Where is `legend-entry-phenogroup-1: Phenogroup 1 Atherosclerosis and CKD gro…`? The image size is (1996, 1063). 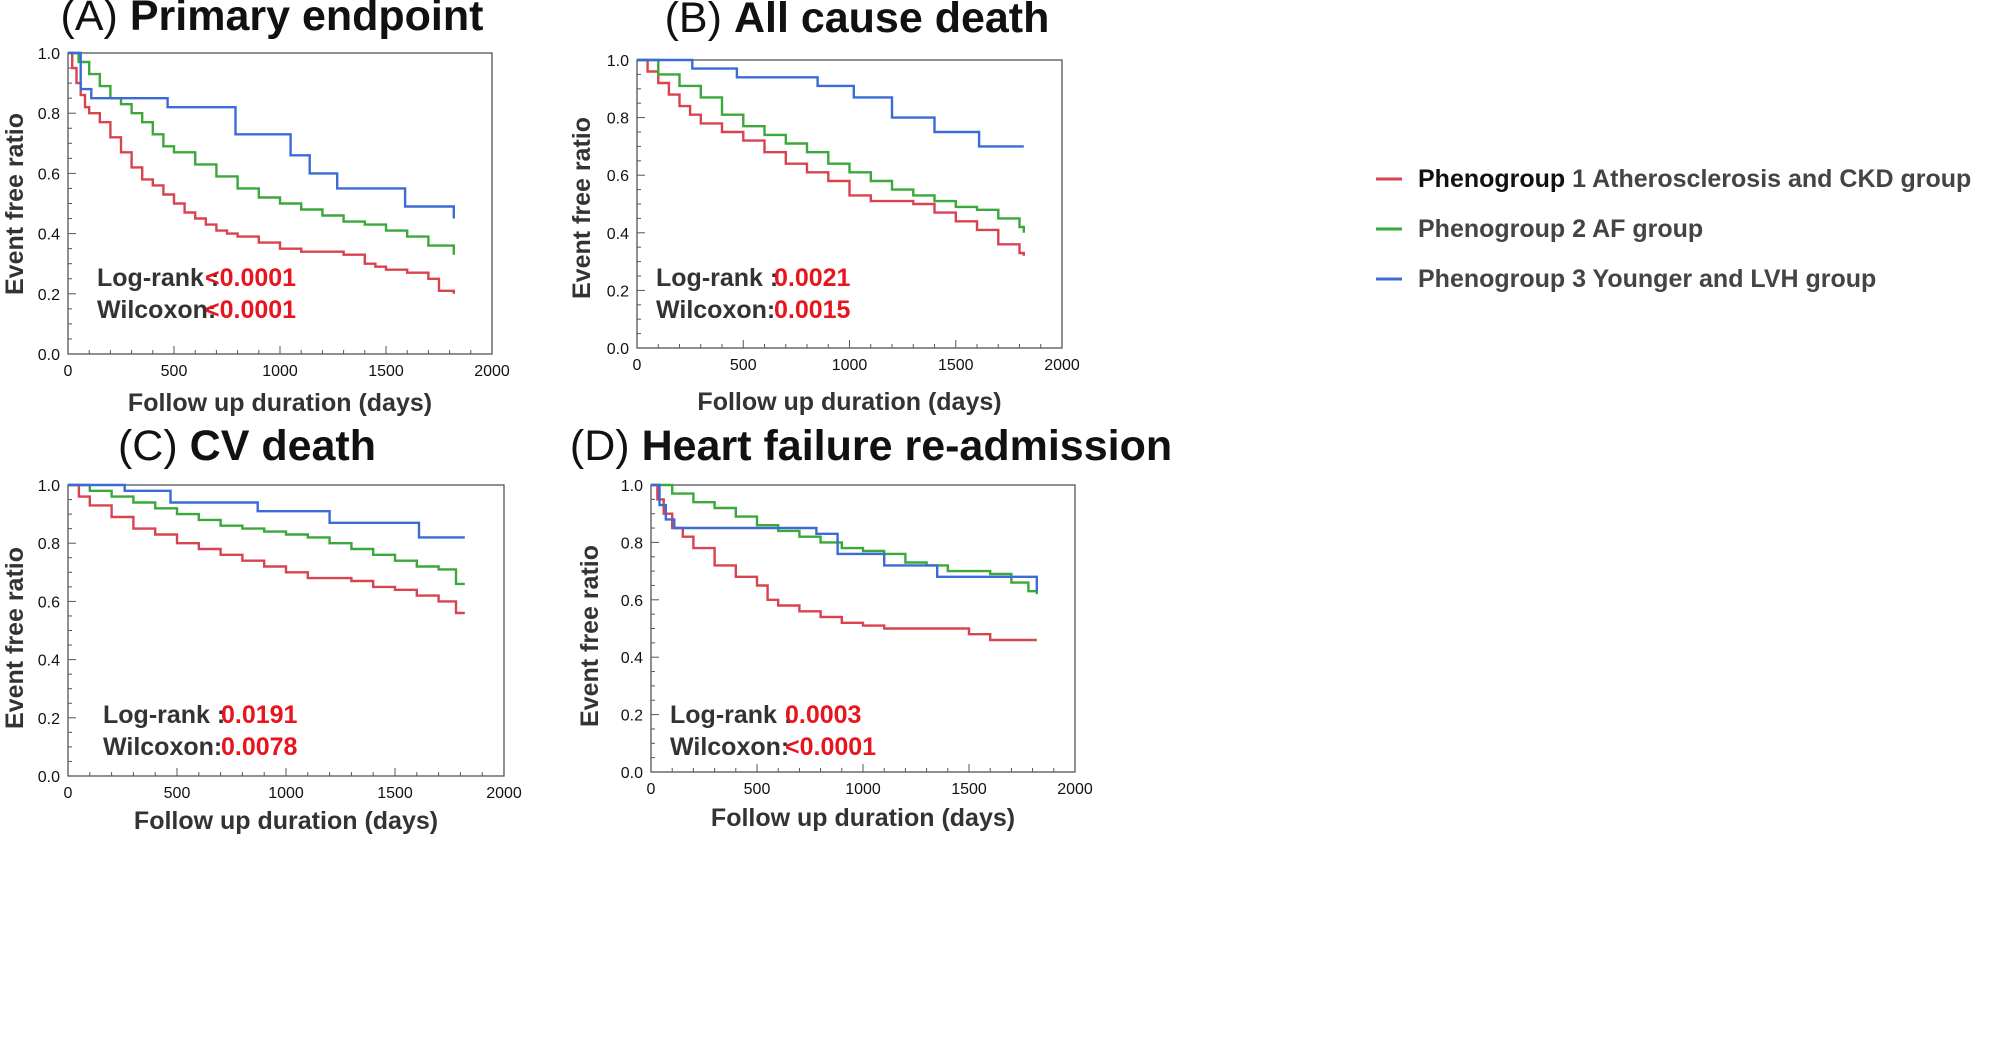 legend-entry-phenogroup-1: Phenogroup 1 Atherosclerosis and CKD gro… is located at coordinates (1694, 179).